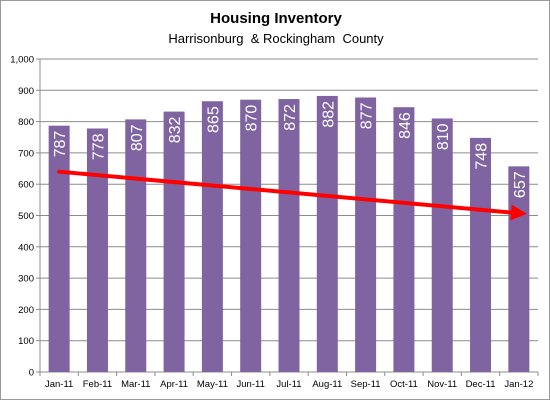 This screenshot has width=550, height=400. I want to click on x-tick-label: Aug-11, so click(327, 384).